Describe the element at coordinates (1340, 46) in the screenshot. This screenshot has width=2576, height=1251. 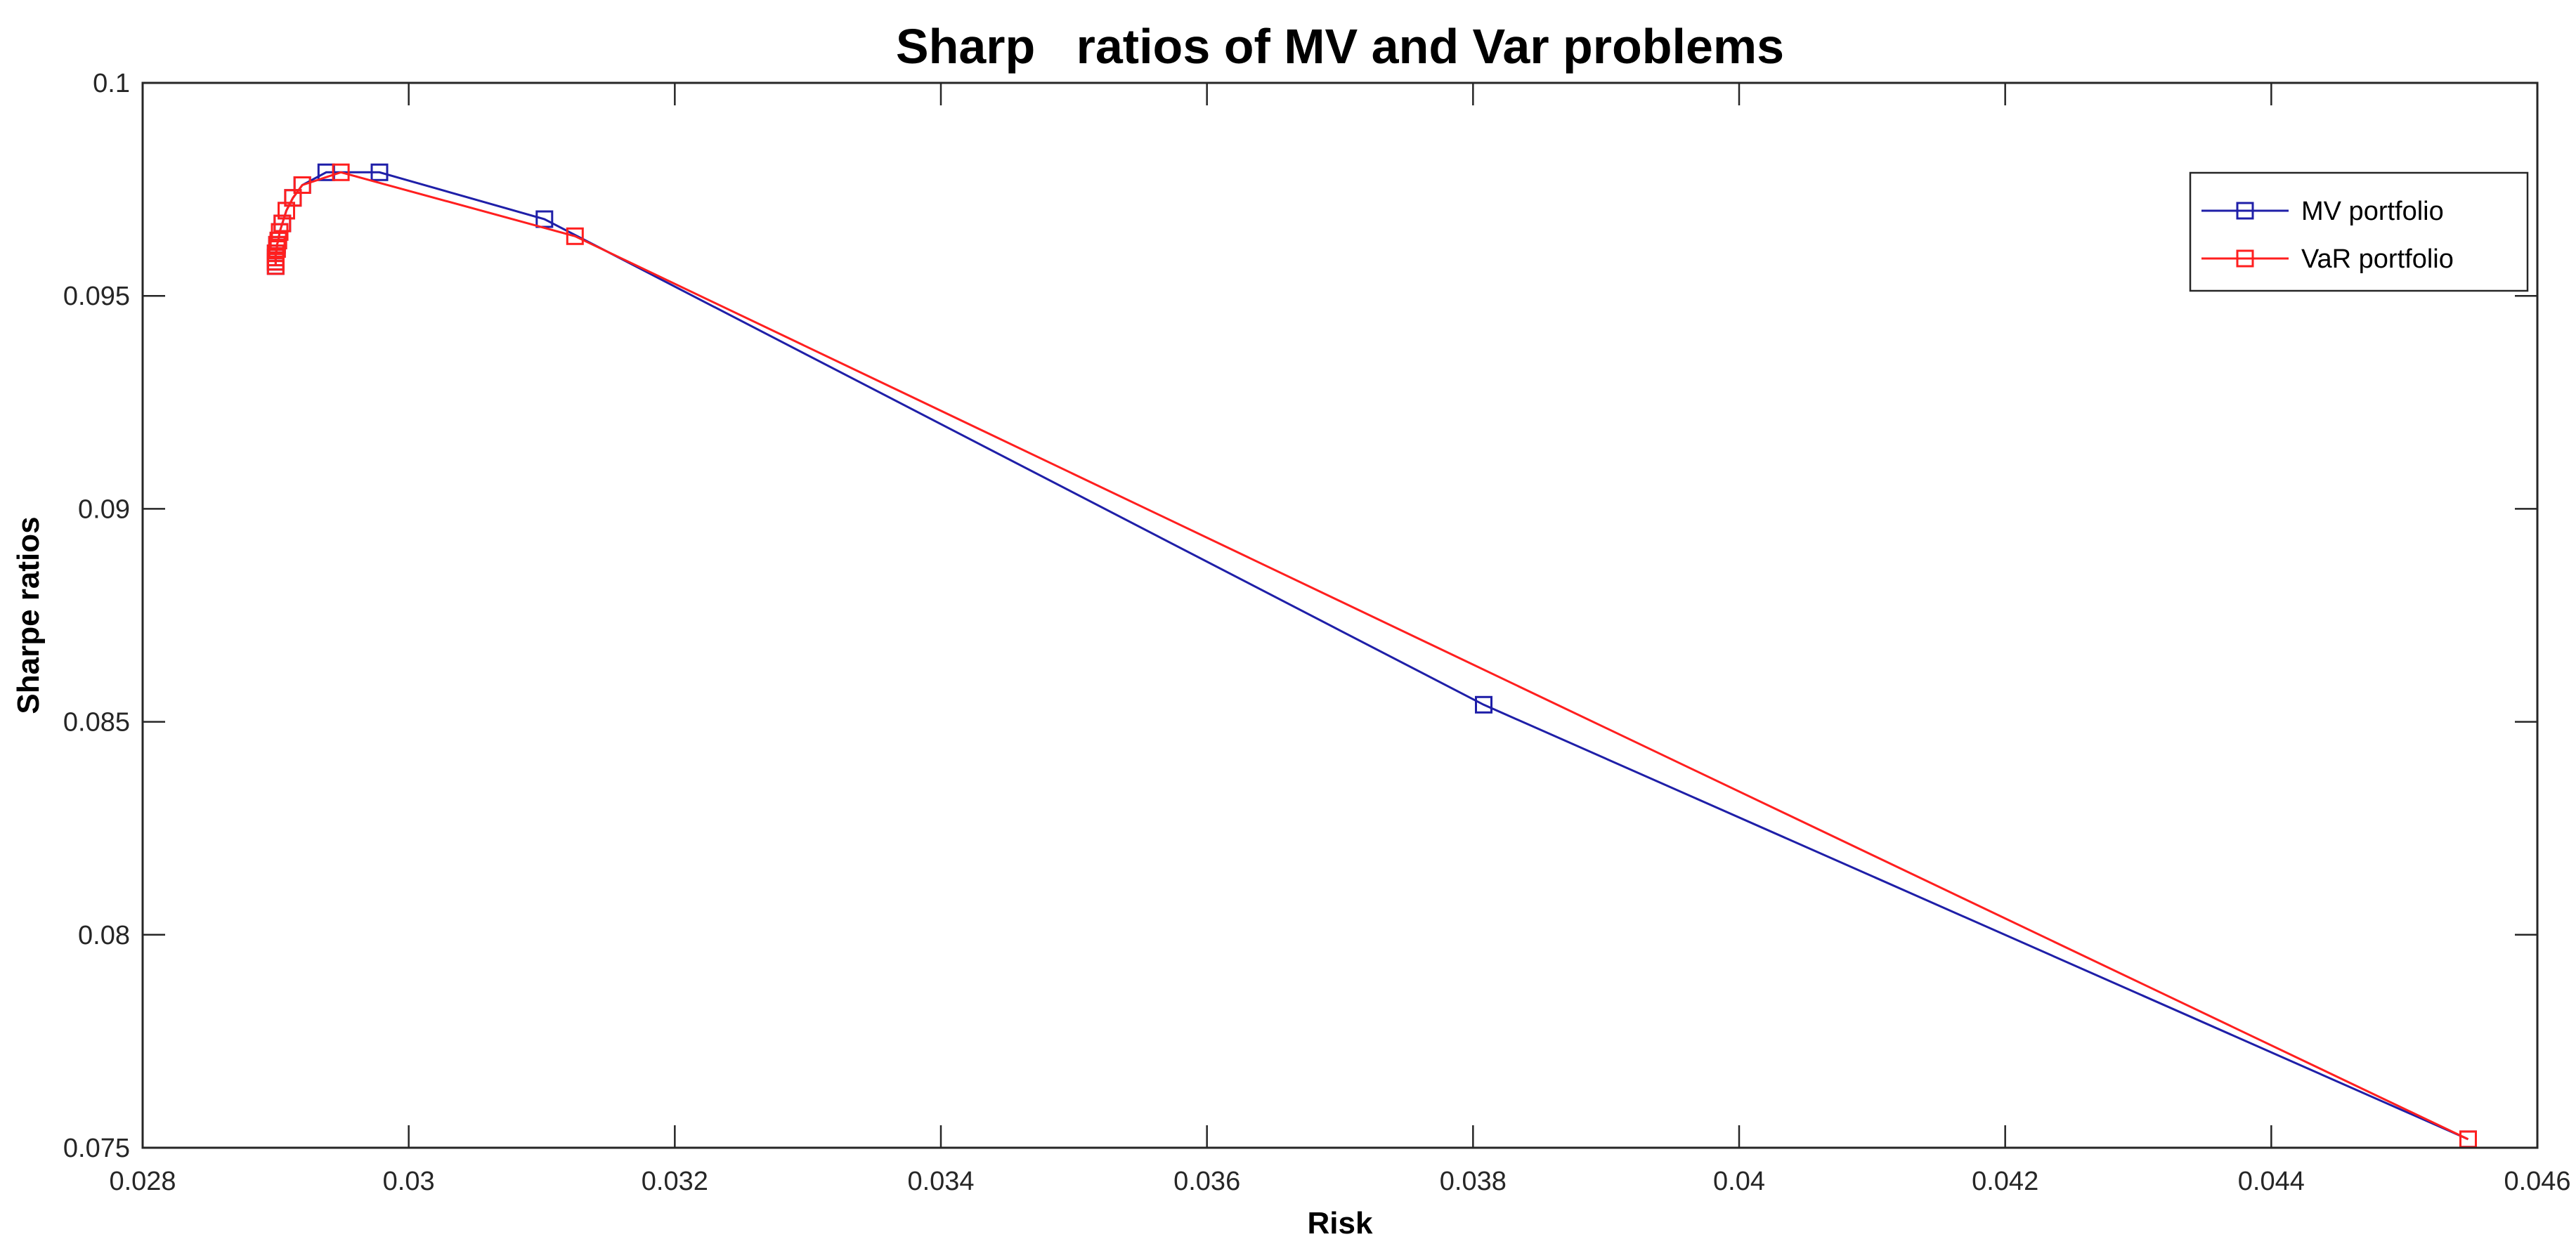
I see `chart-title: Sharp ratios of MV and Var problems` at that location.